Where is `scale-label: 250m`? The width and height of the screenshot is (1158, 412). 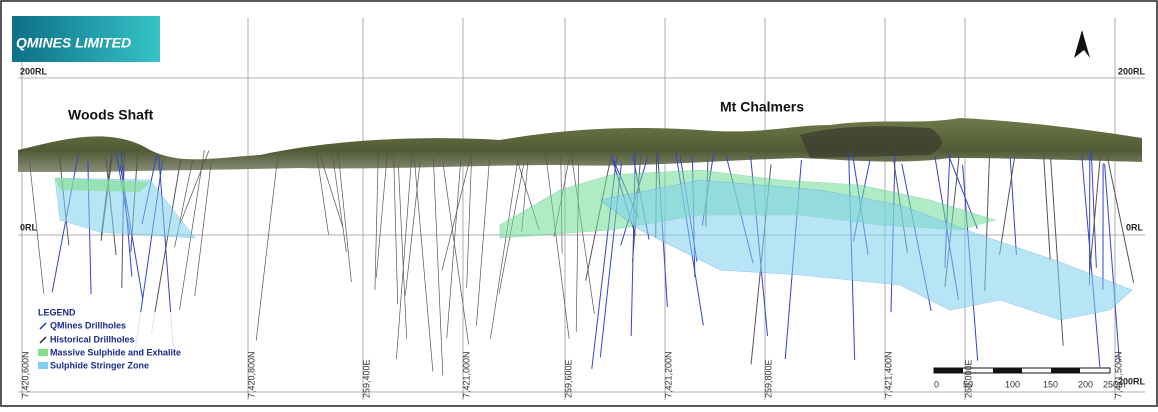 scale-label: 250m is located at coordinates (1114, 384).